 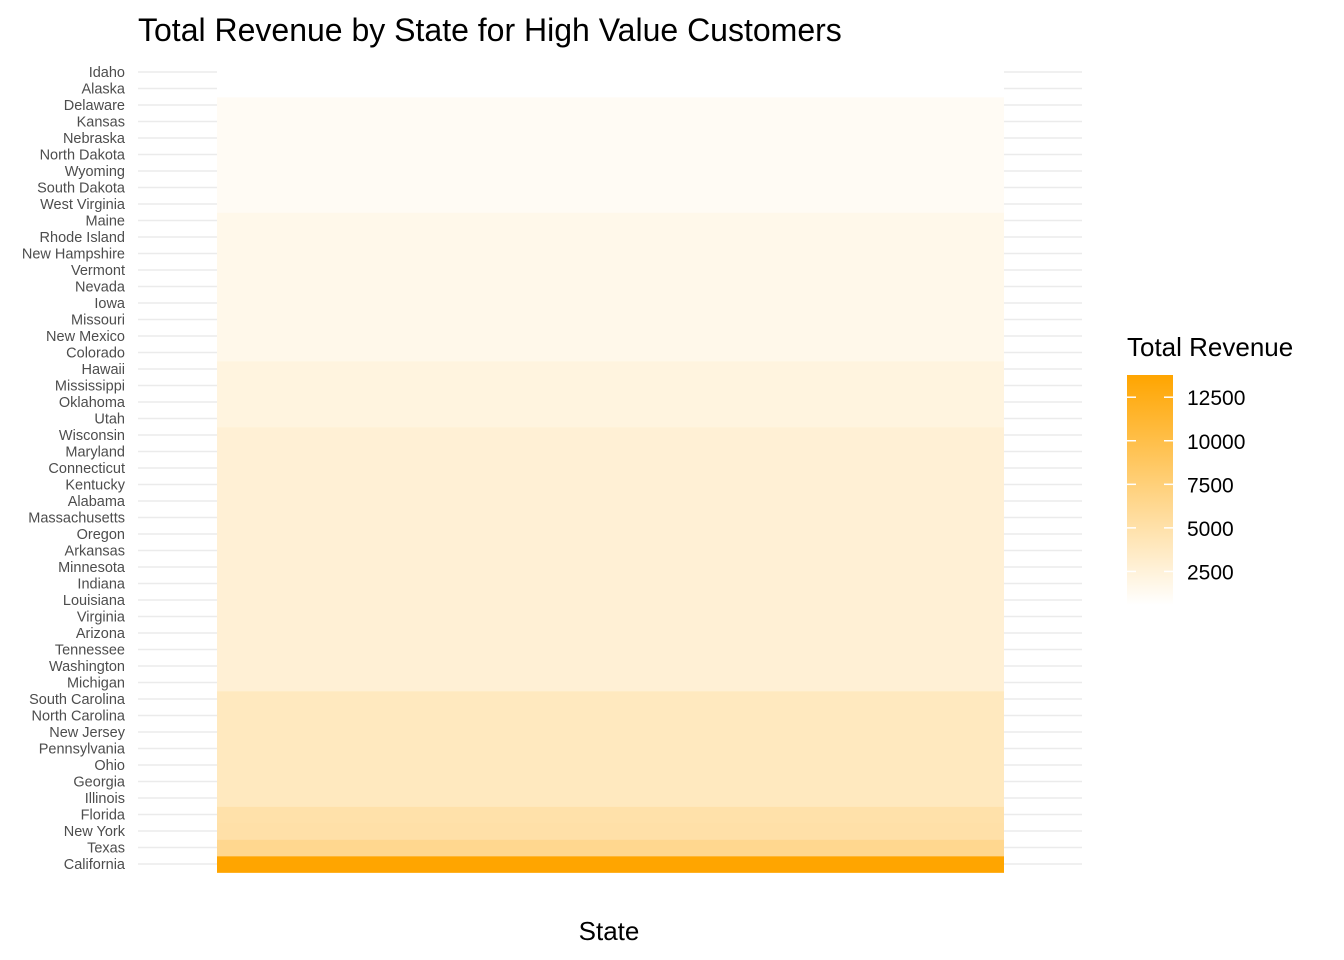 What do you see at coordinates (610, 204) in the screenshot?
I see `tile-west-virginia` at bounding box center [610, 204].